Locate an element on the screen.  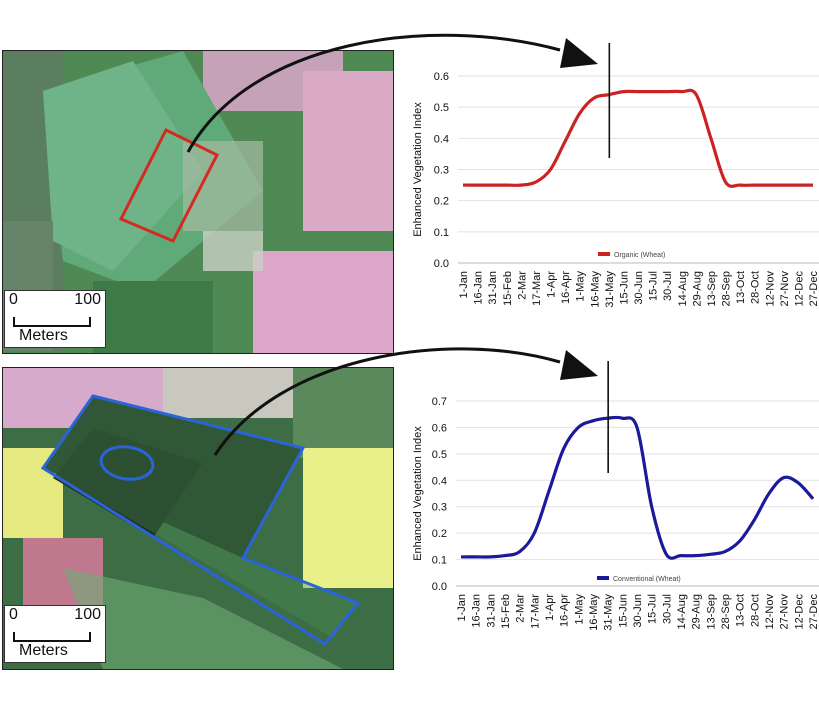
y-tick-label: 0.7 is located at coordinates (439, 402).